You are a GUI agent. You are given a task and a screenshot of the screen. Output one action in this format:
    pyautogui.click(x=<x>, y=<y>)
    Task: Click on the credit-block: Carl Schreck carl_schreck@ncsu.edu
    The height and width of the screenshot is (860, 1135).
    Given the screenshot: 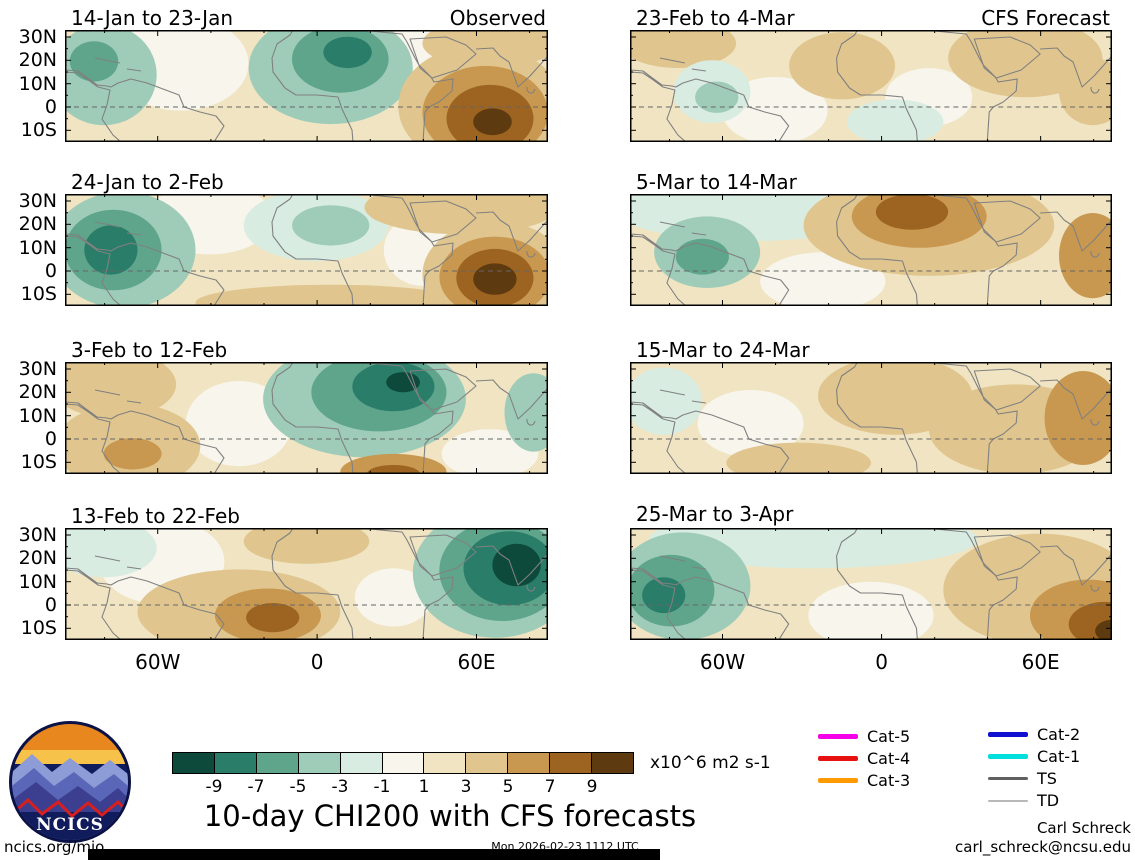 What is the action you would take?
    pyautogui.click(x=1043, y=838)
    